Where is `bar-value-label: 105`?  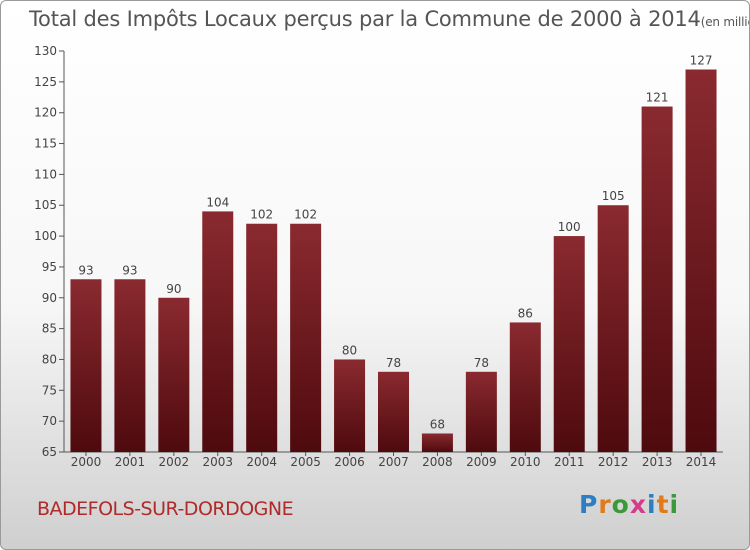 bar-value-label: 105 is located at coordinates (613, 196).